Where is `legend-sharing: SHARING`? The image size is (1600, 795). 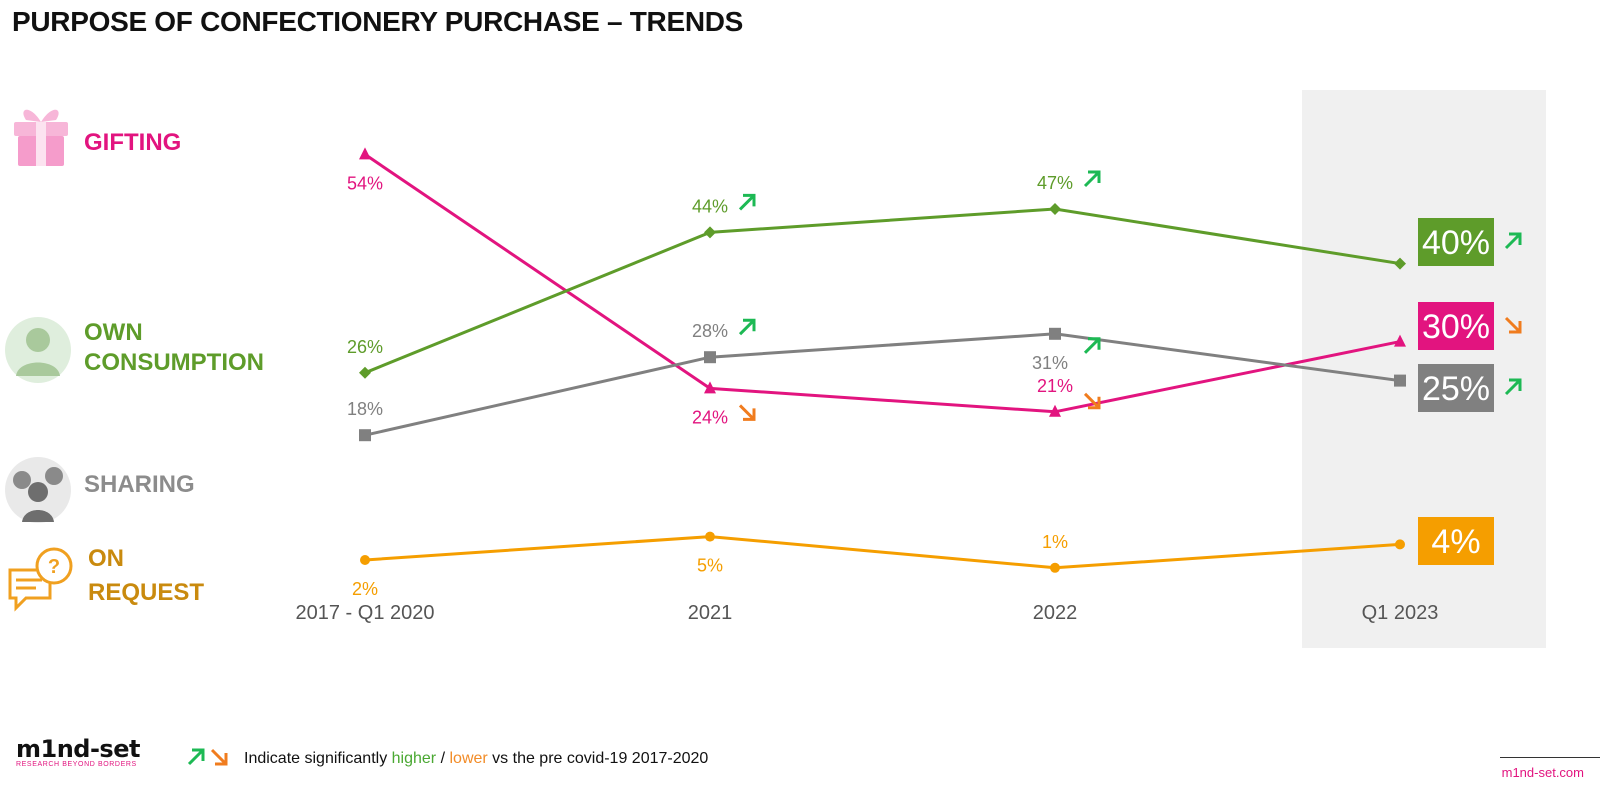 legend-sharing: SHARING is located at coordinates (139, 485).